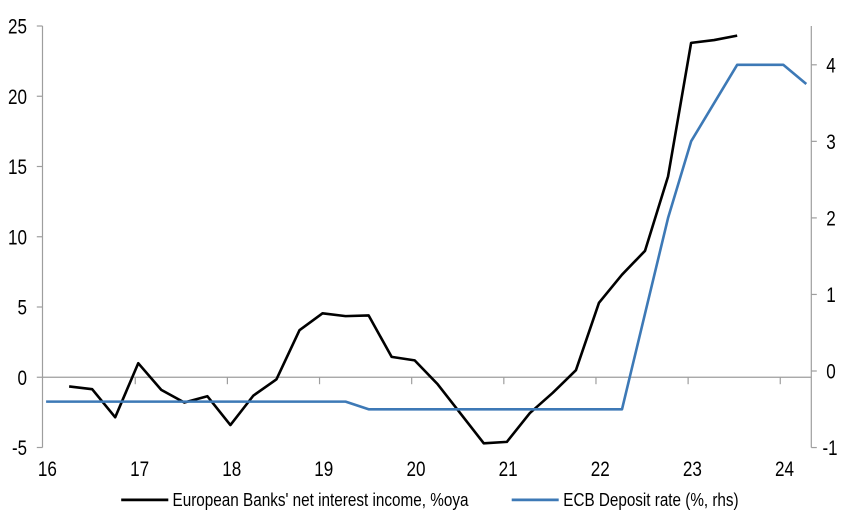  What do you see at coordinates (139, 469) in the screenshot?
I see `svg-text: 17` at bounding box center [139, 469].